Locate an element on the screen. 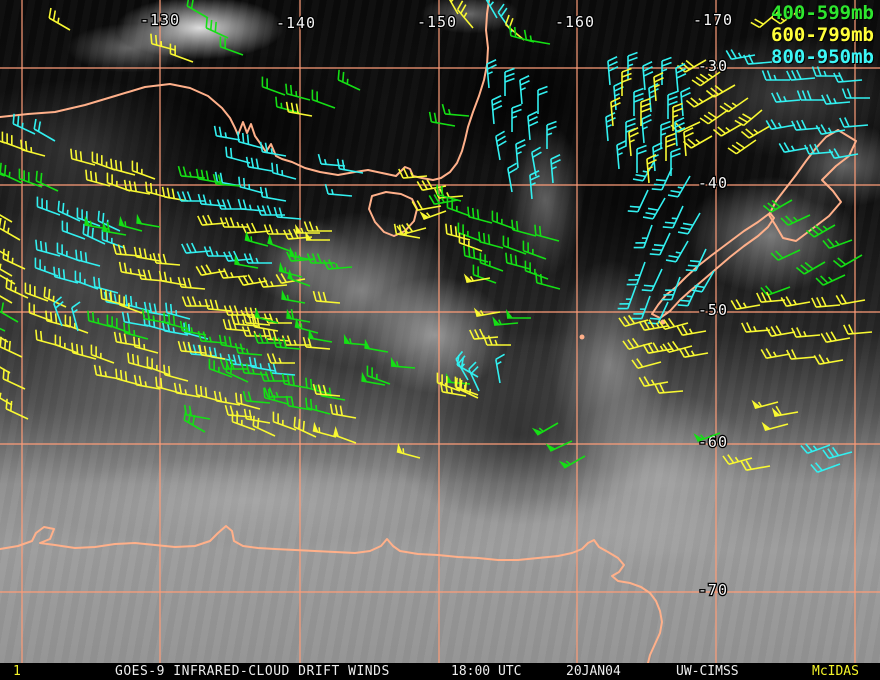 The image size is (880, 680). time-label: 18:00 UTC is located at coordinates (486, 671).